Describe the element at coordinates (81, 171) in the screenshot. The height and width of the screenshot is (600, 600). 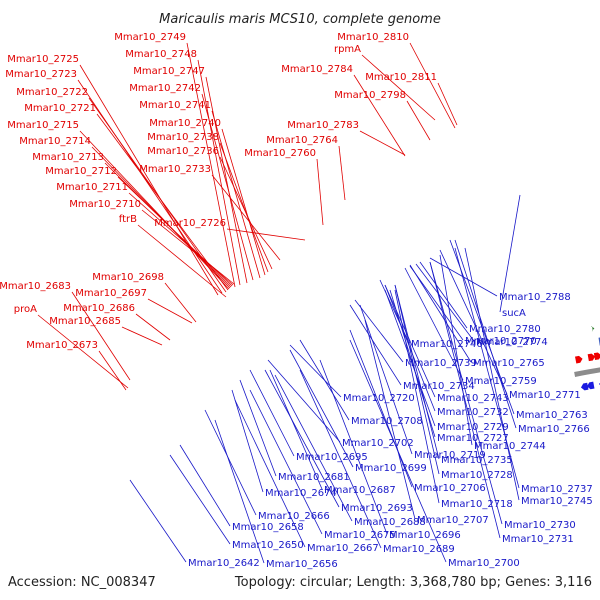
I see `forward-gene-label: Mmar10_2712` at that location.